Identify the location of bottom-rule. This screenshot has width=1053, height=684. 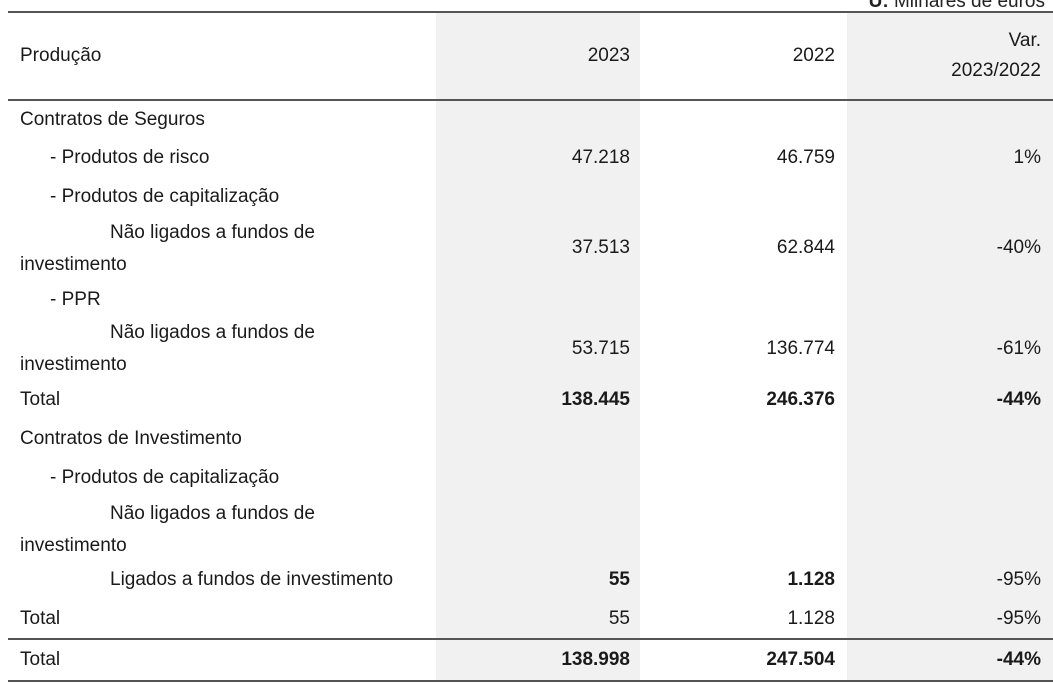
(530, 681).